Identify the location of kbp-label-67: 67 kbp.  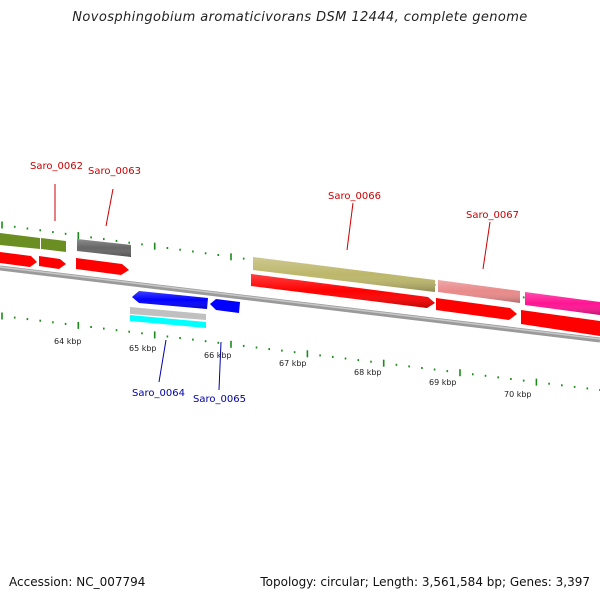
(293, 363).